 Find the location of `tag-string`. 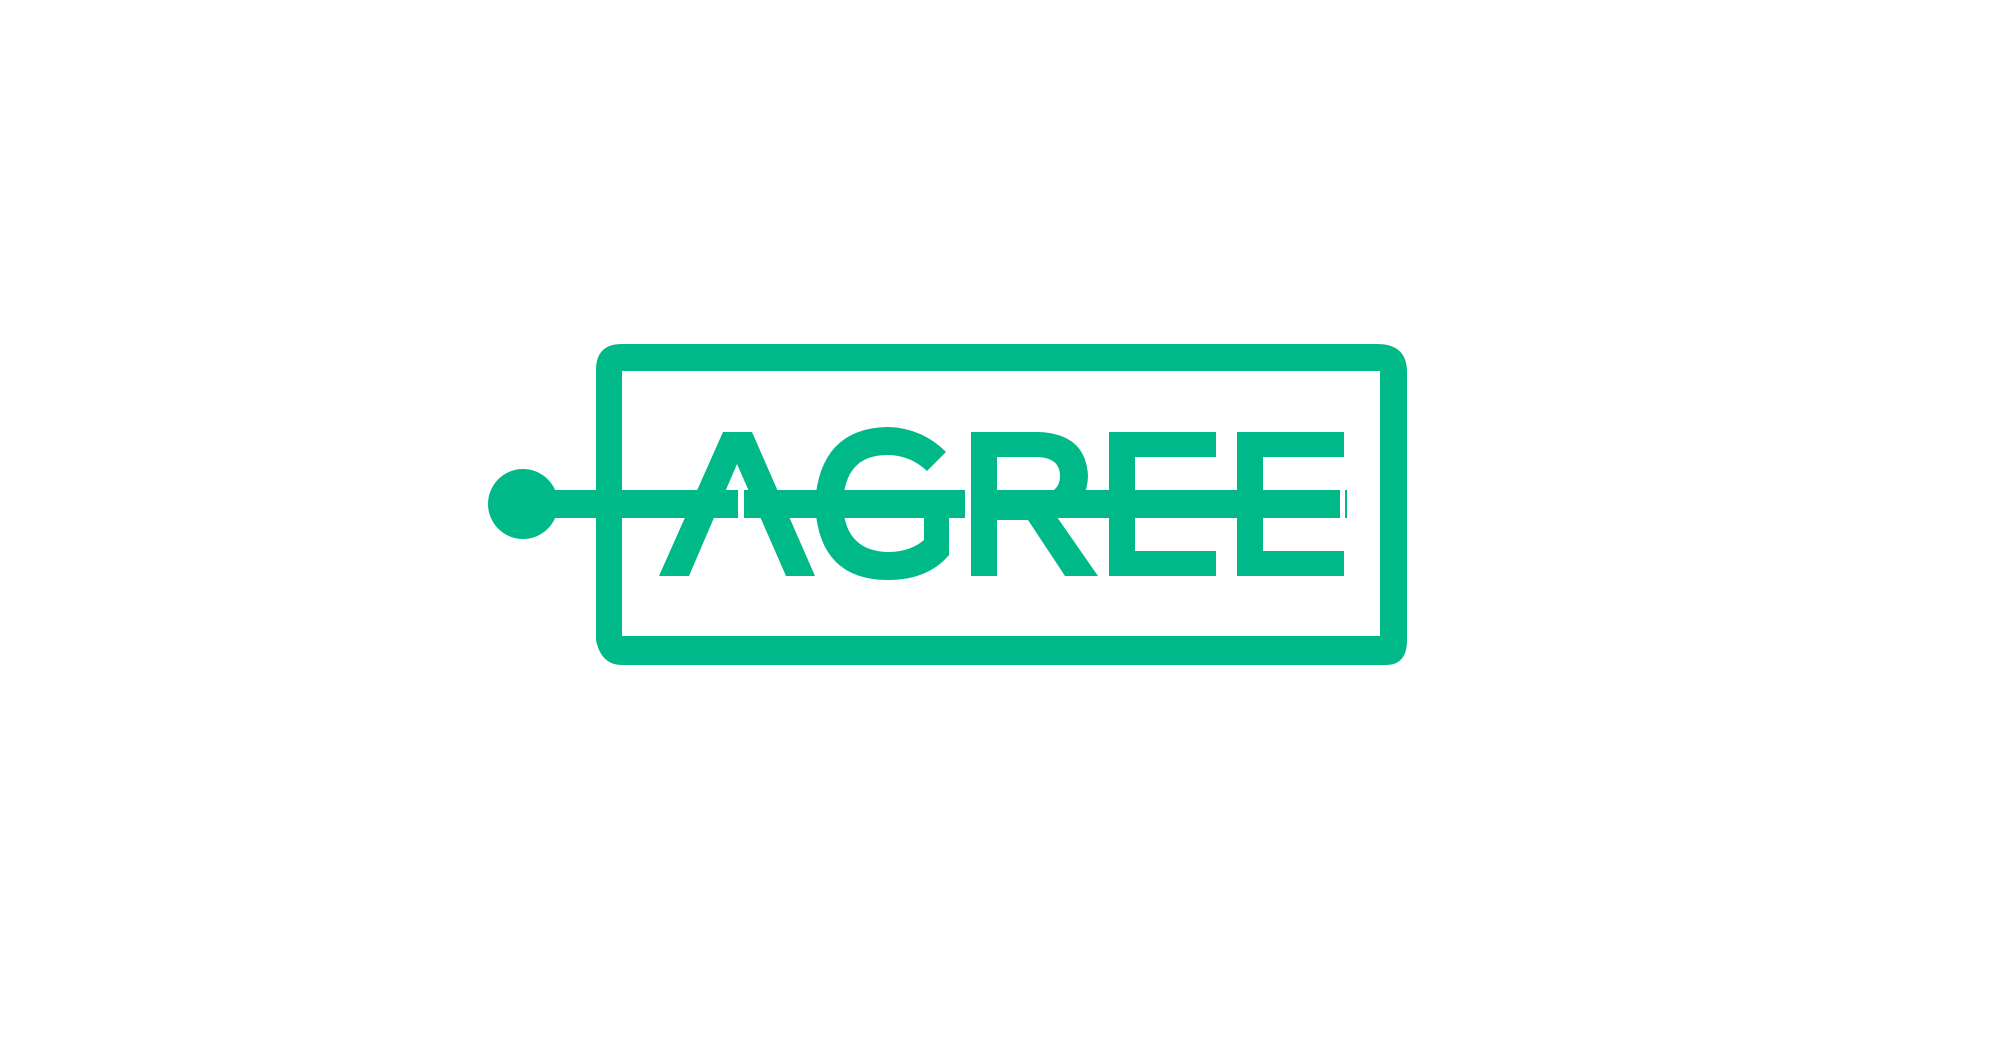

tag-string is located at coordinates (940, 504).